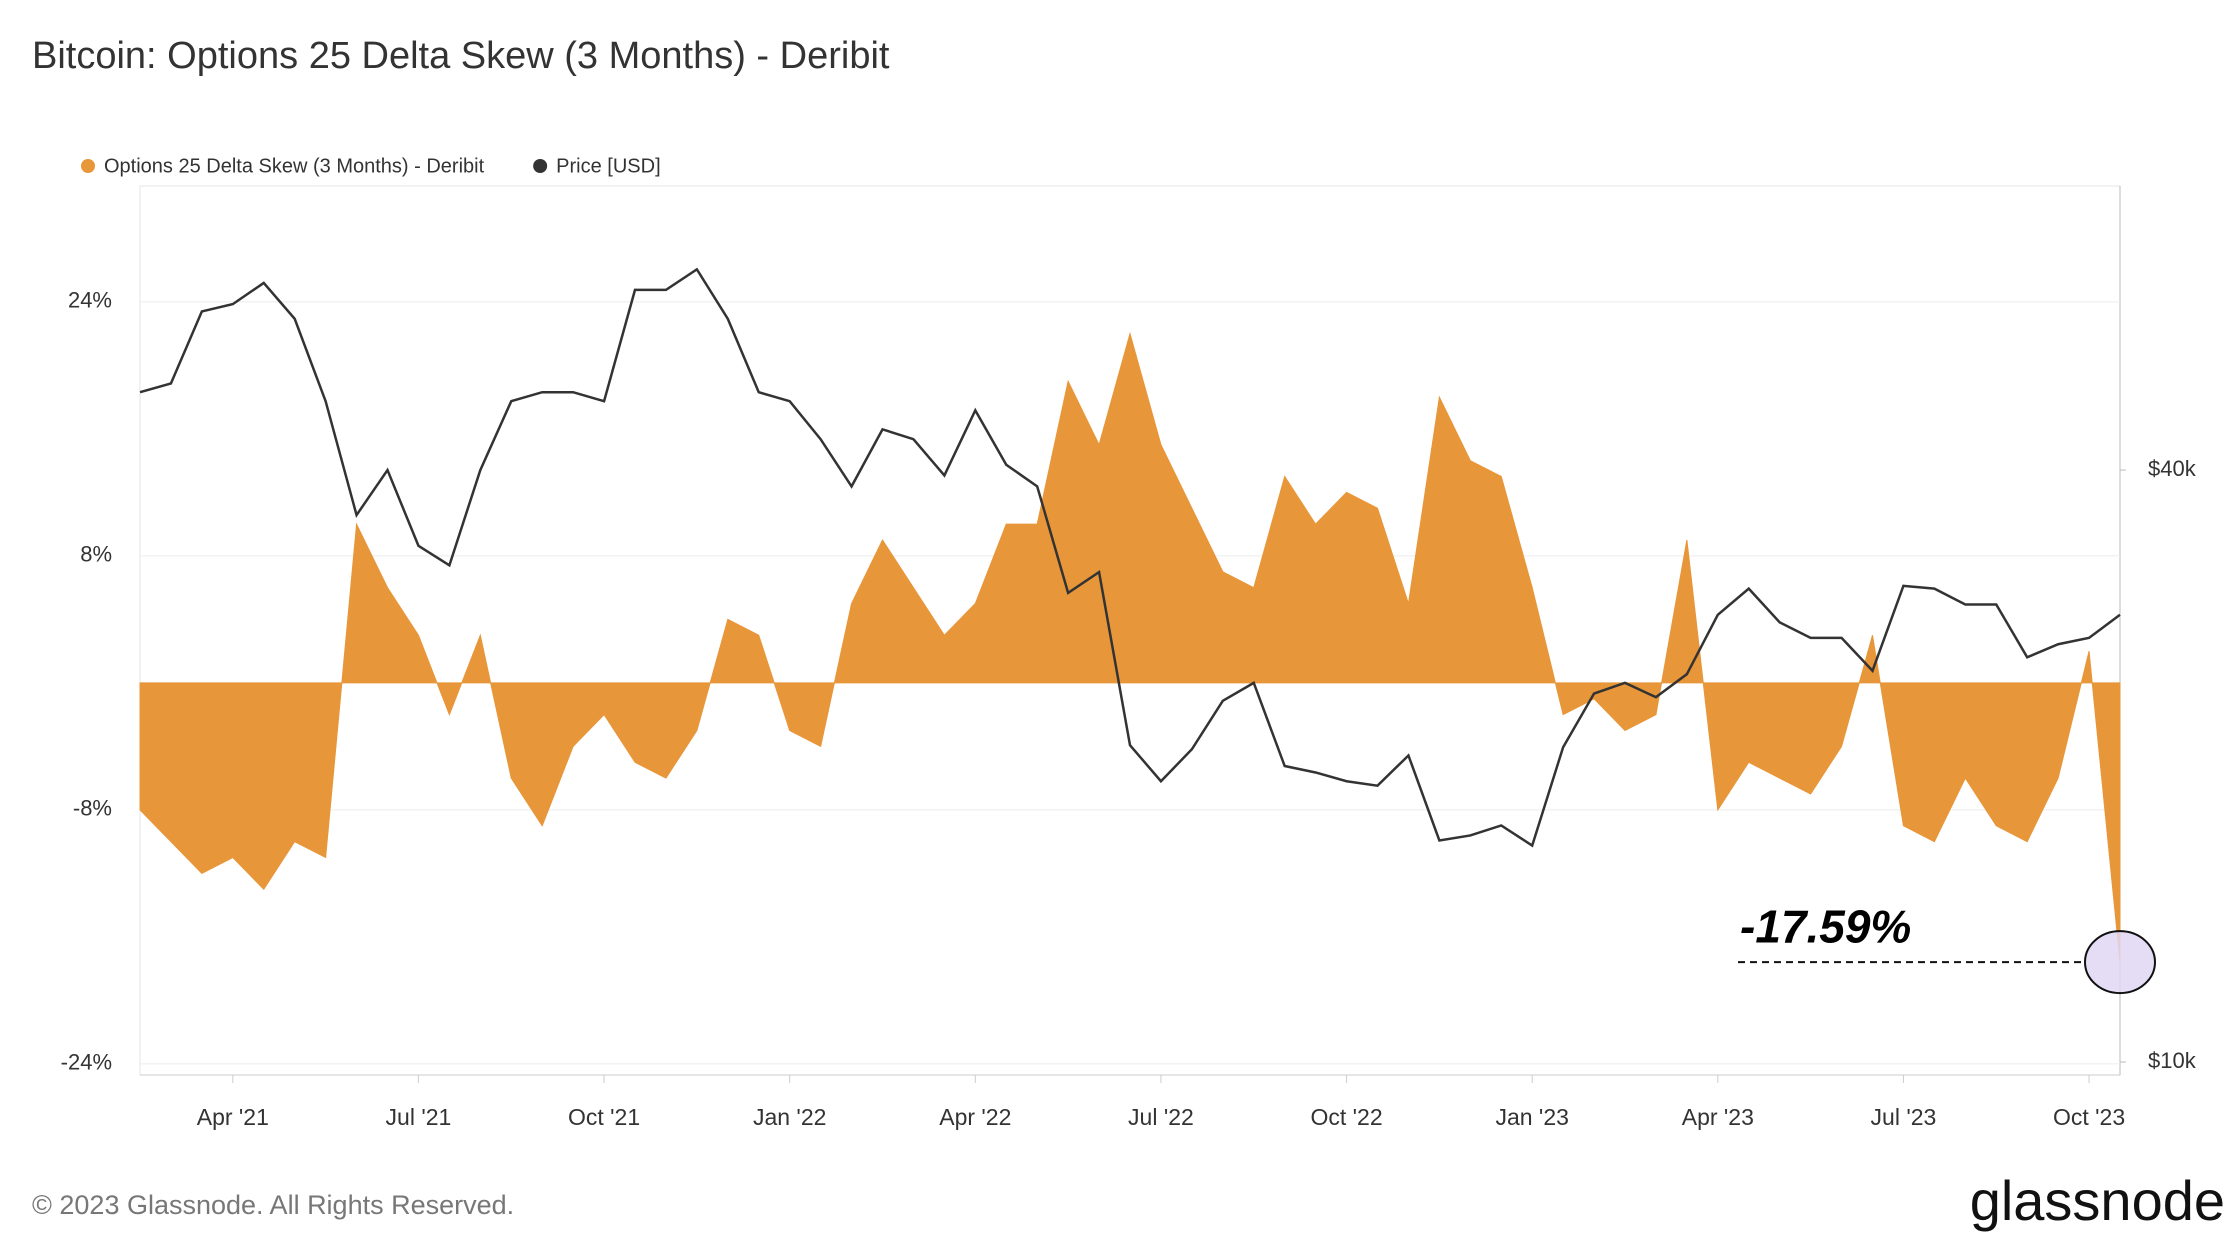 The width and height of the screenshot is (2238, 1236). I want to click on x-tick-label: Jan '22, so click(789, 1117).